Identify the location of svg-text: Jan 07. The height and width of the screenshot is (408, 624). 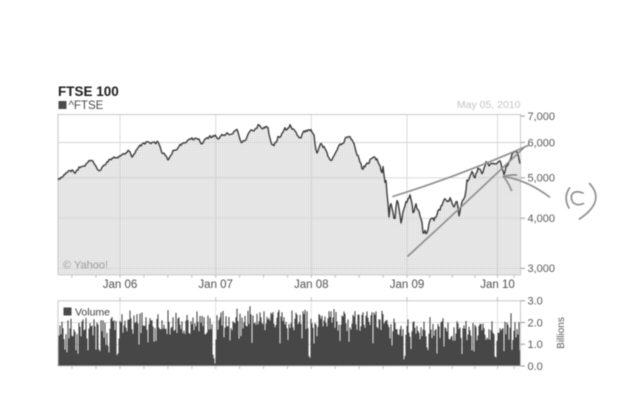
(215, 285).